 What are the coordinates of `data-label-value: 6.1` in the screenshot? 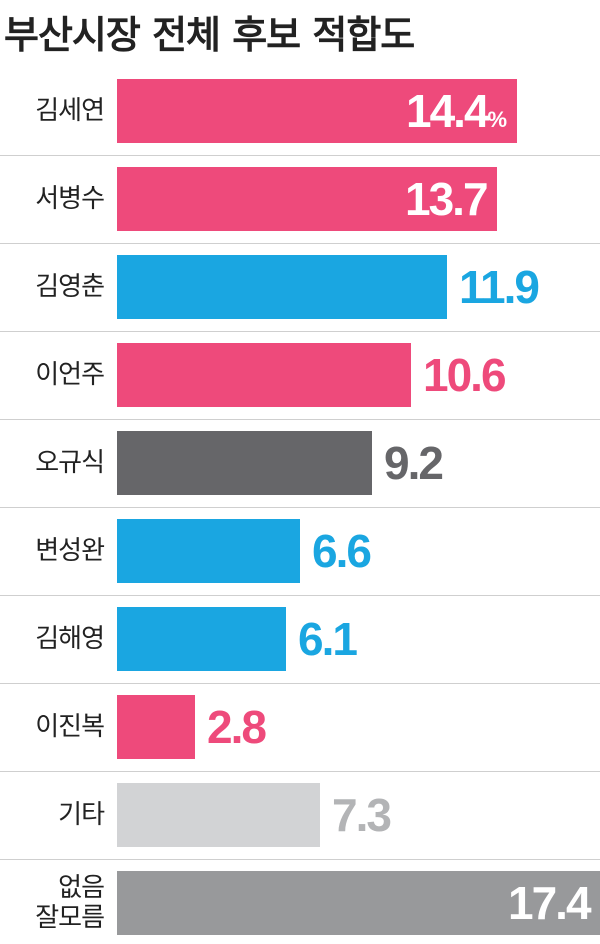 It's located at (328, 639).